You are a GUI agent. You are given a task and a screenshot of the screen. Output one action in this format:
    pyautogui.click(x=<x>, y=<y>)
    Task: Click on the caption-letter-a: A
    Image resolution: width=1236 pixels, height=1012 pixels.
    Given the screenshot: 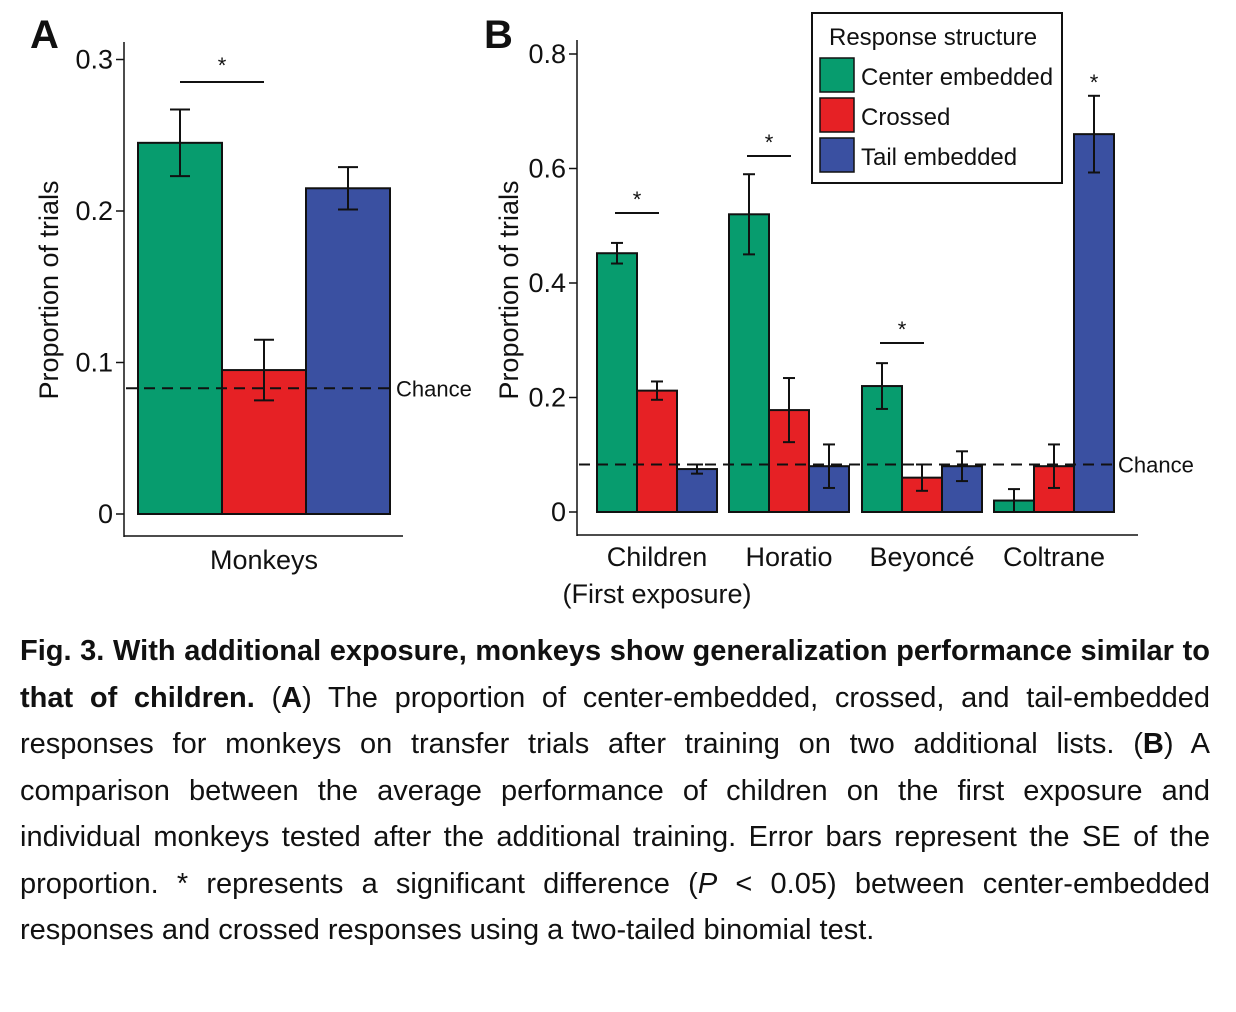 What is the action you would take?
    pyautogui.click(x=292, y=697)
    